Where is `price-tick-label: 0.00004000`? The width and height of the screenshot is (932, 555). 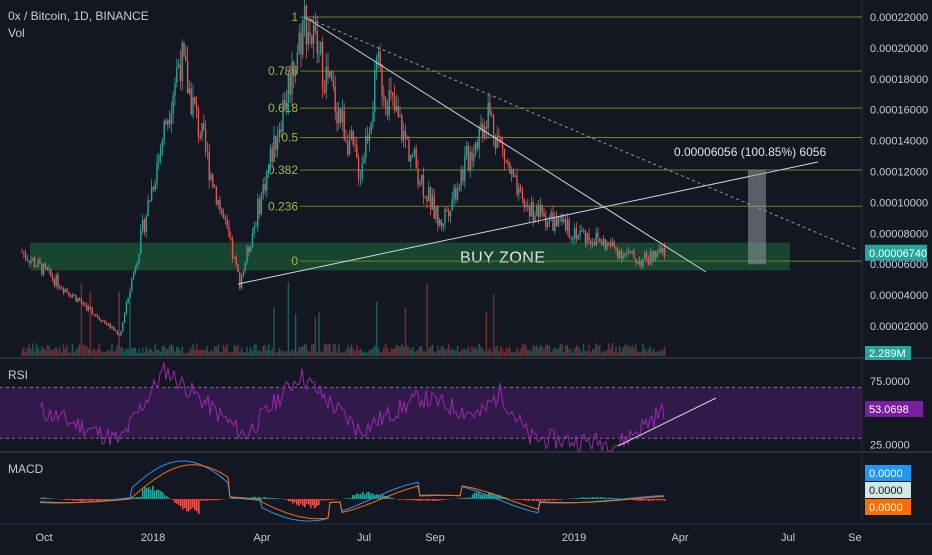 price-tick-label: 0.00004000 is located at coordinates (899, 296).